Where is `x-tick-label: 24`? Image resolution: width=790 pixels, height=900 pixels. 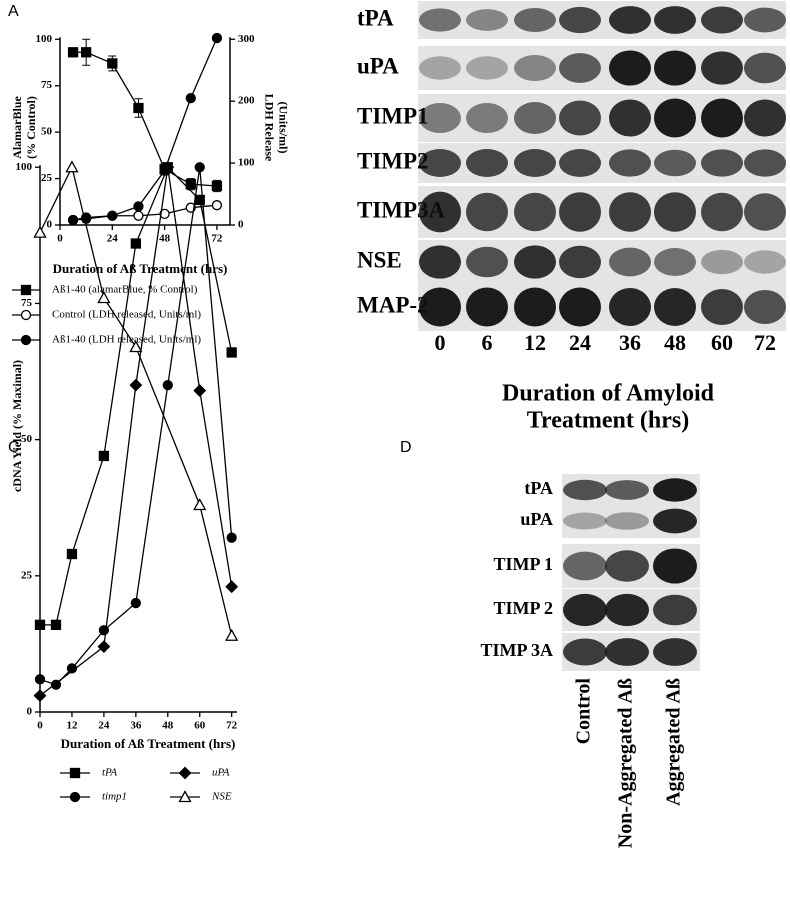 x-tick-label: 24 is located at coordinates (104, 726).